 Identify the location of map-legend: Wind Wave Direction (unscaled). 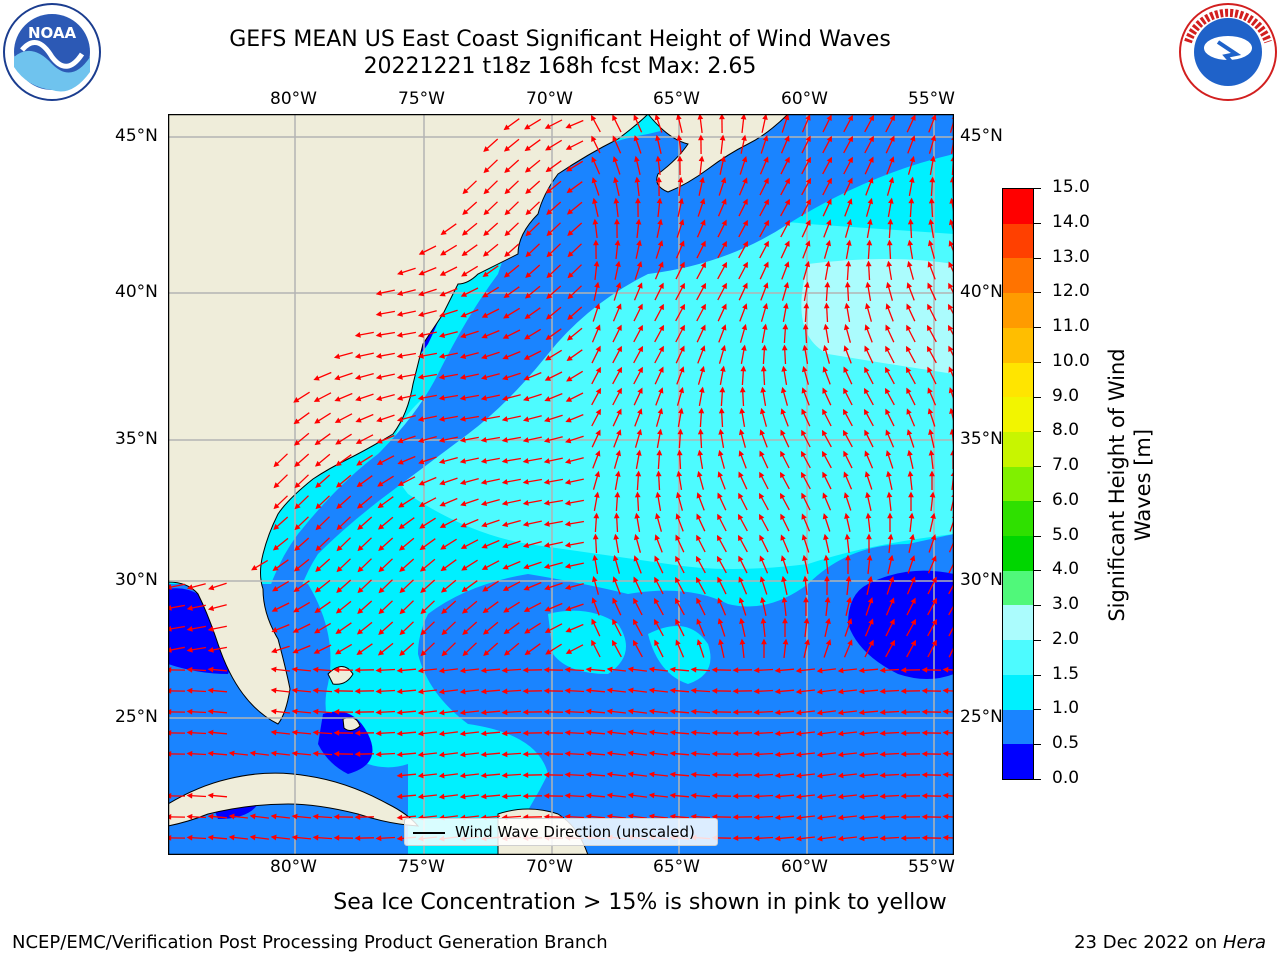
(561, 832).